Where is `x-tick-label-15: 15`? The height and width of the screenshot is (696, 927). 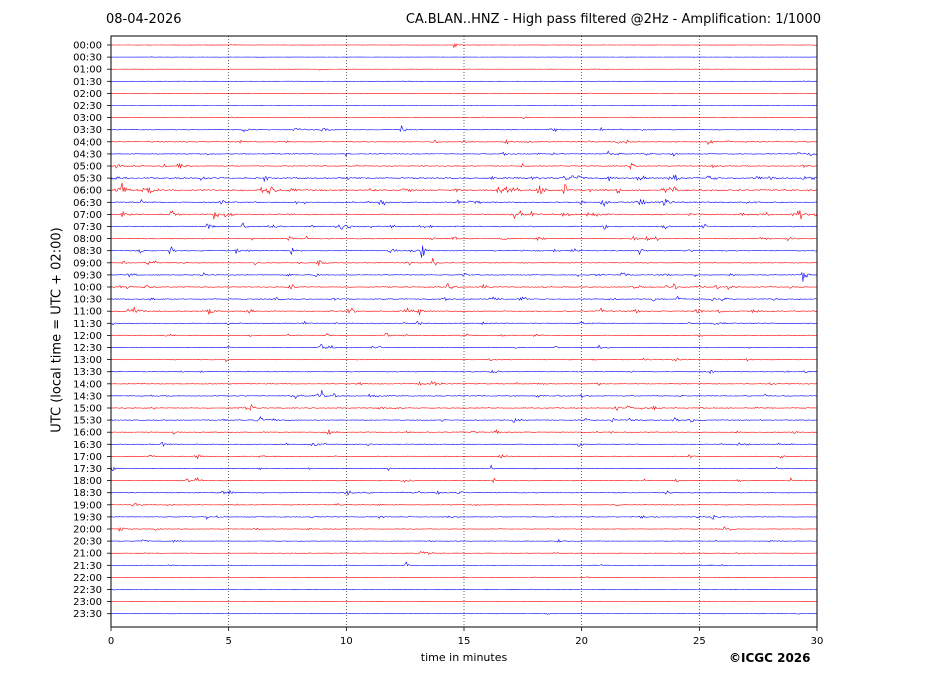
x-tick-label-15: 15 is located at coordinates (464, 641).